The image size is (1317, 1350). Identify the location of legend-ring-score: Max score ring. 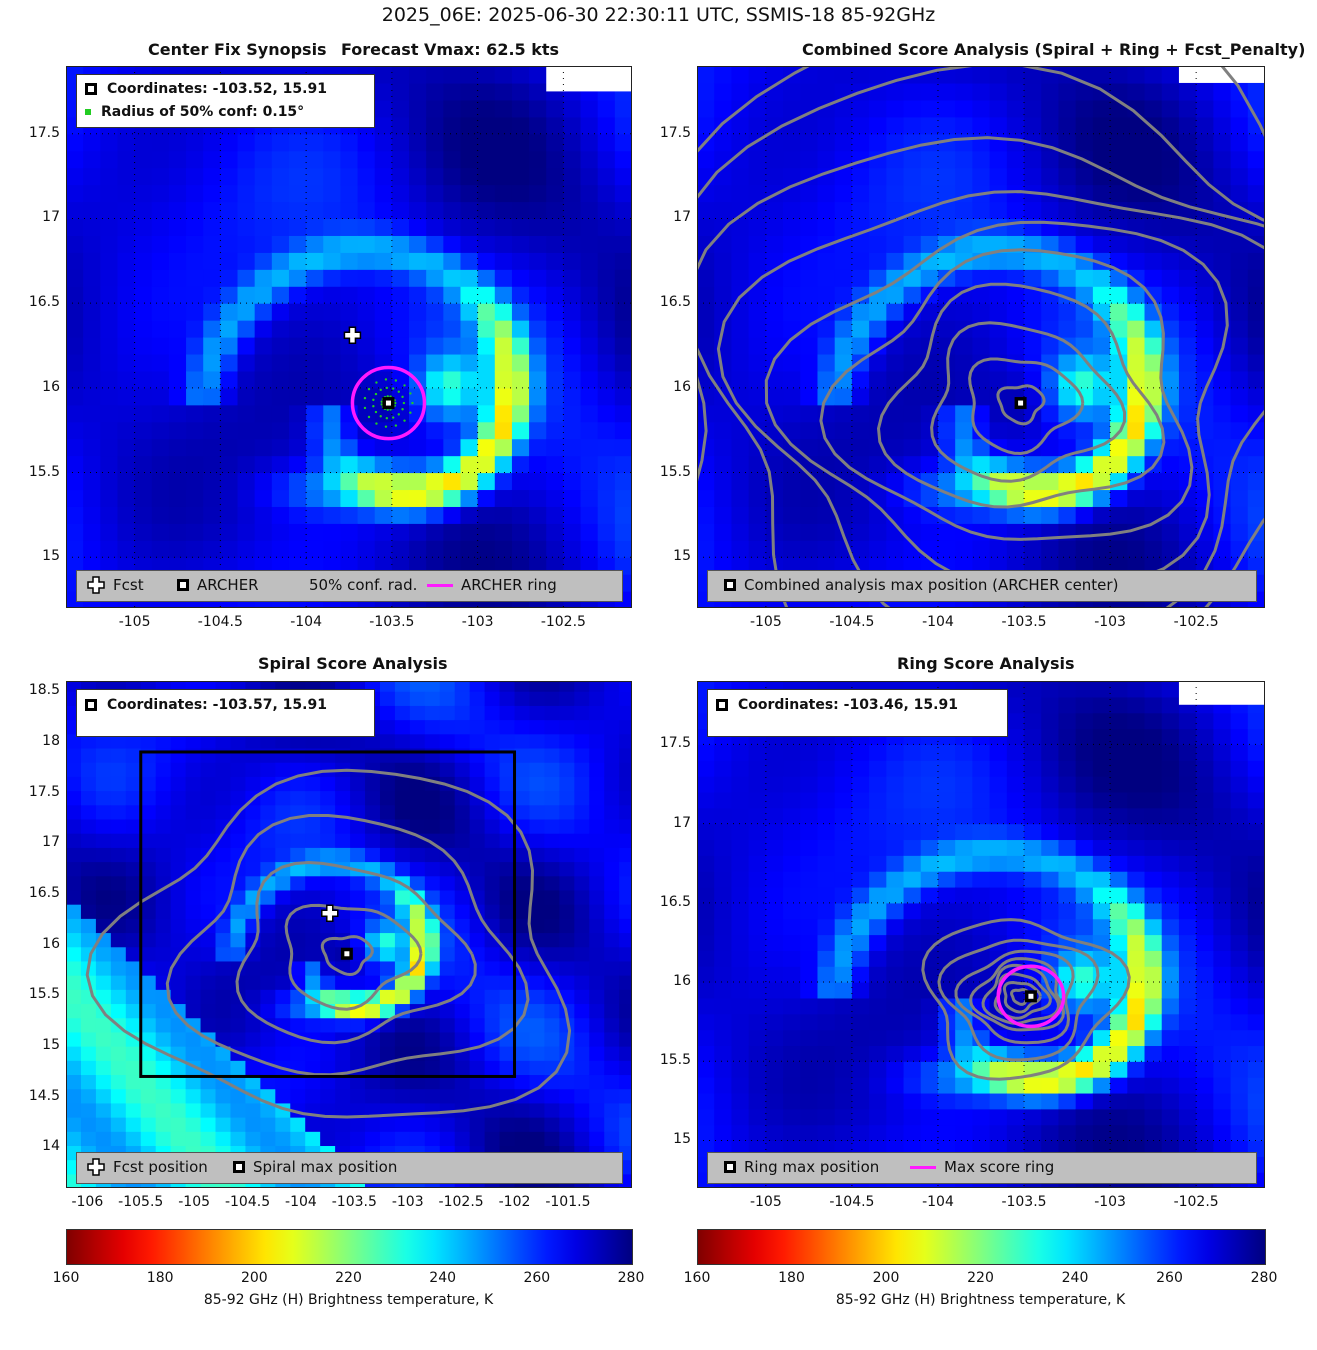
(999, 1167).